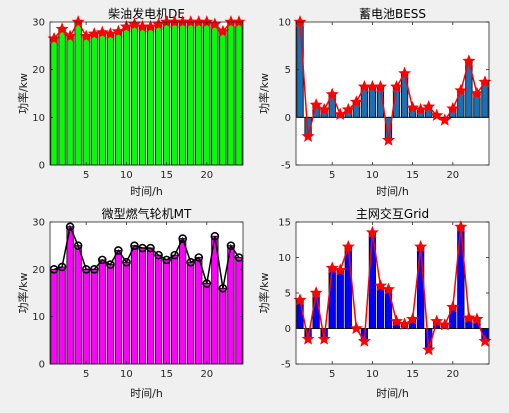  Describe the element at coordinates (23, 292) in the screenshot. I see `y-axis-label: 功率/kw` at that location.